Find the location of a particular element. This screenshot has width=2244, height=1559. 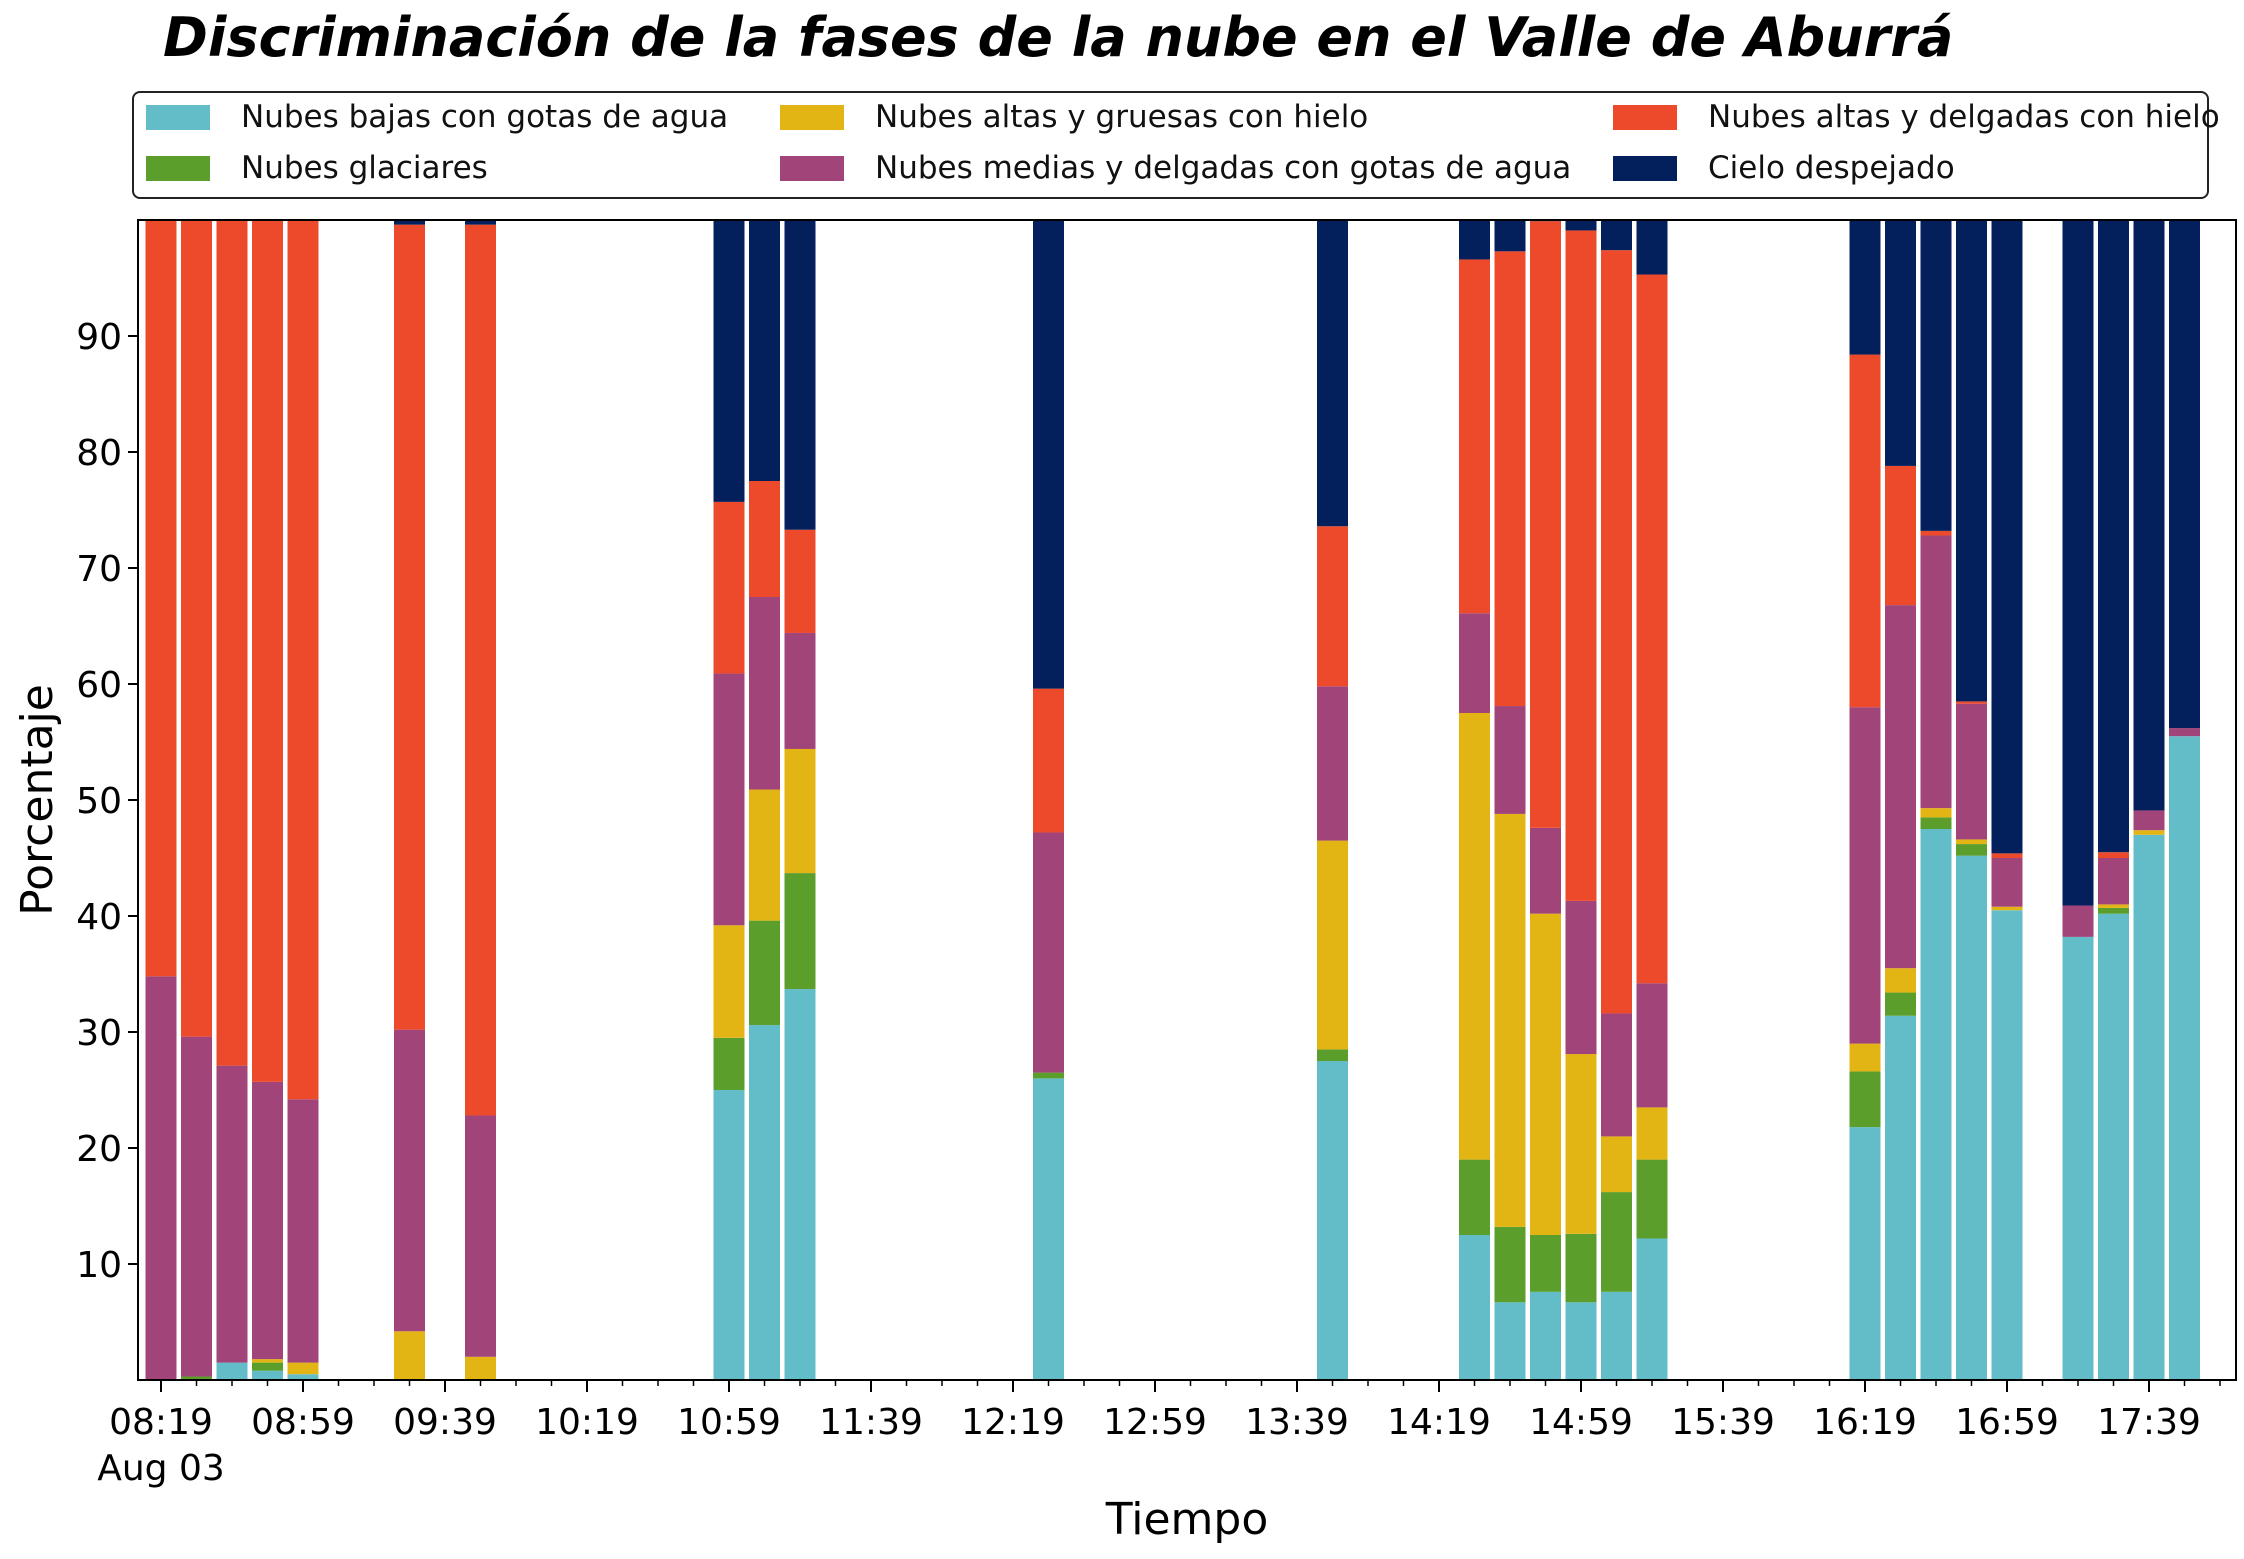

legend-label-altas-delgadas: Nubes altas y delgadas con hielo is located at coordinates (1964, 117).